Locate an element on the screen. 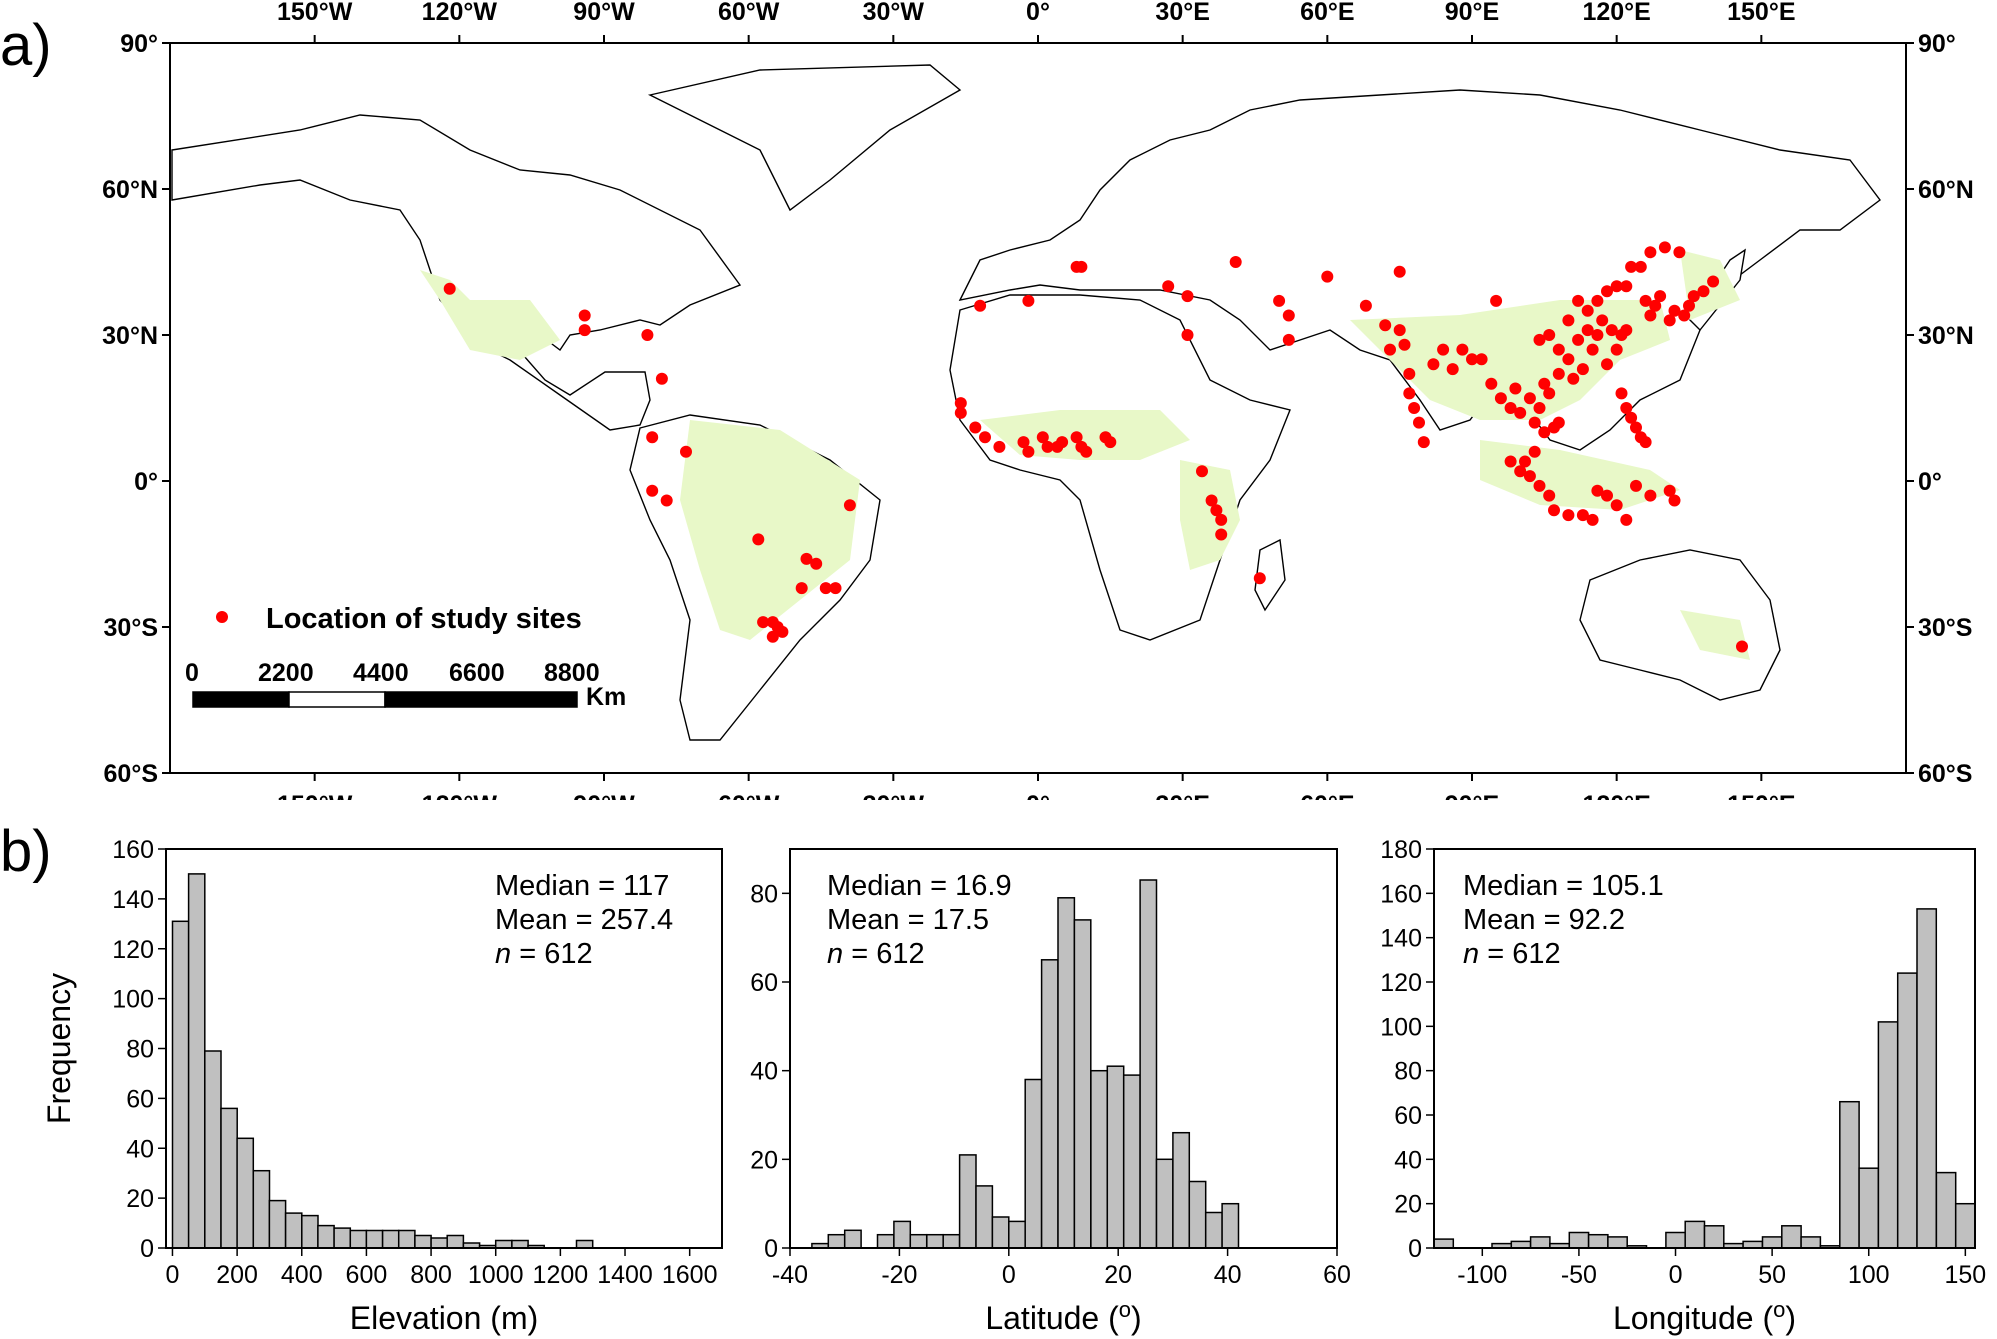 The width and height of the screenshot is (1997, 1339). lat-tick-label-right: 60°S is located at coordinates (1945, 774).